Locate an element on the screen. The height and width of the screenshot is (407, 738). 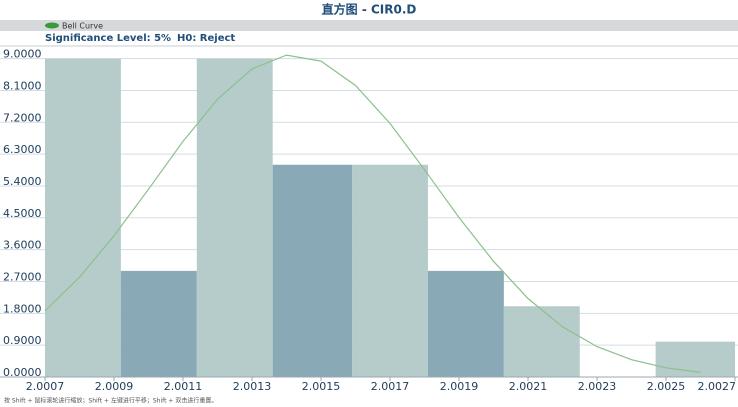
y-tick-label: 0.9000 is located at coordinates (22, 340).